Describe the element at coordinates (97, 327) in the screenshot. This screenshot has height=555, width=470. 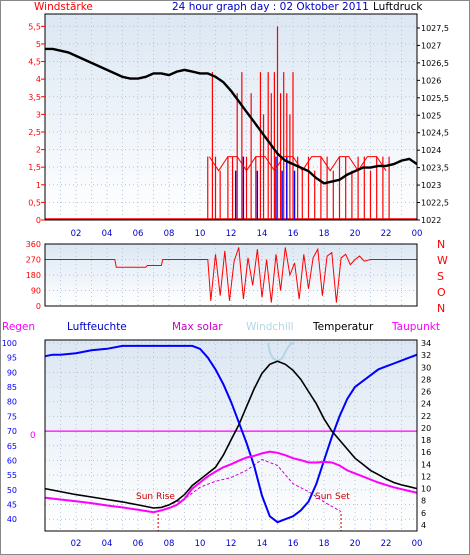
I see `legend-humidity: Luftfeuchte` at that location.